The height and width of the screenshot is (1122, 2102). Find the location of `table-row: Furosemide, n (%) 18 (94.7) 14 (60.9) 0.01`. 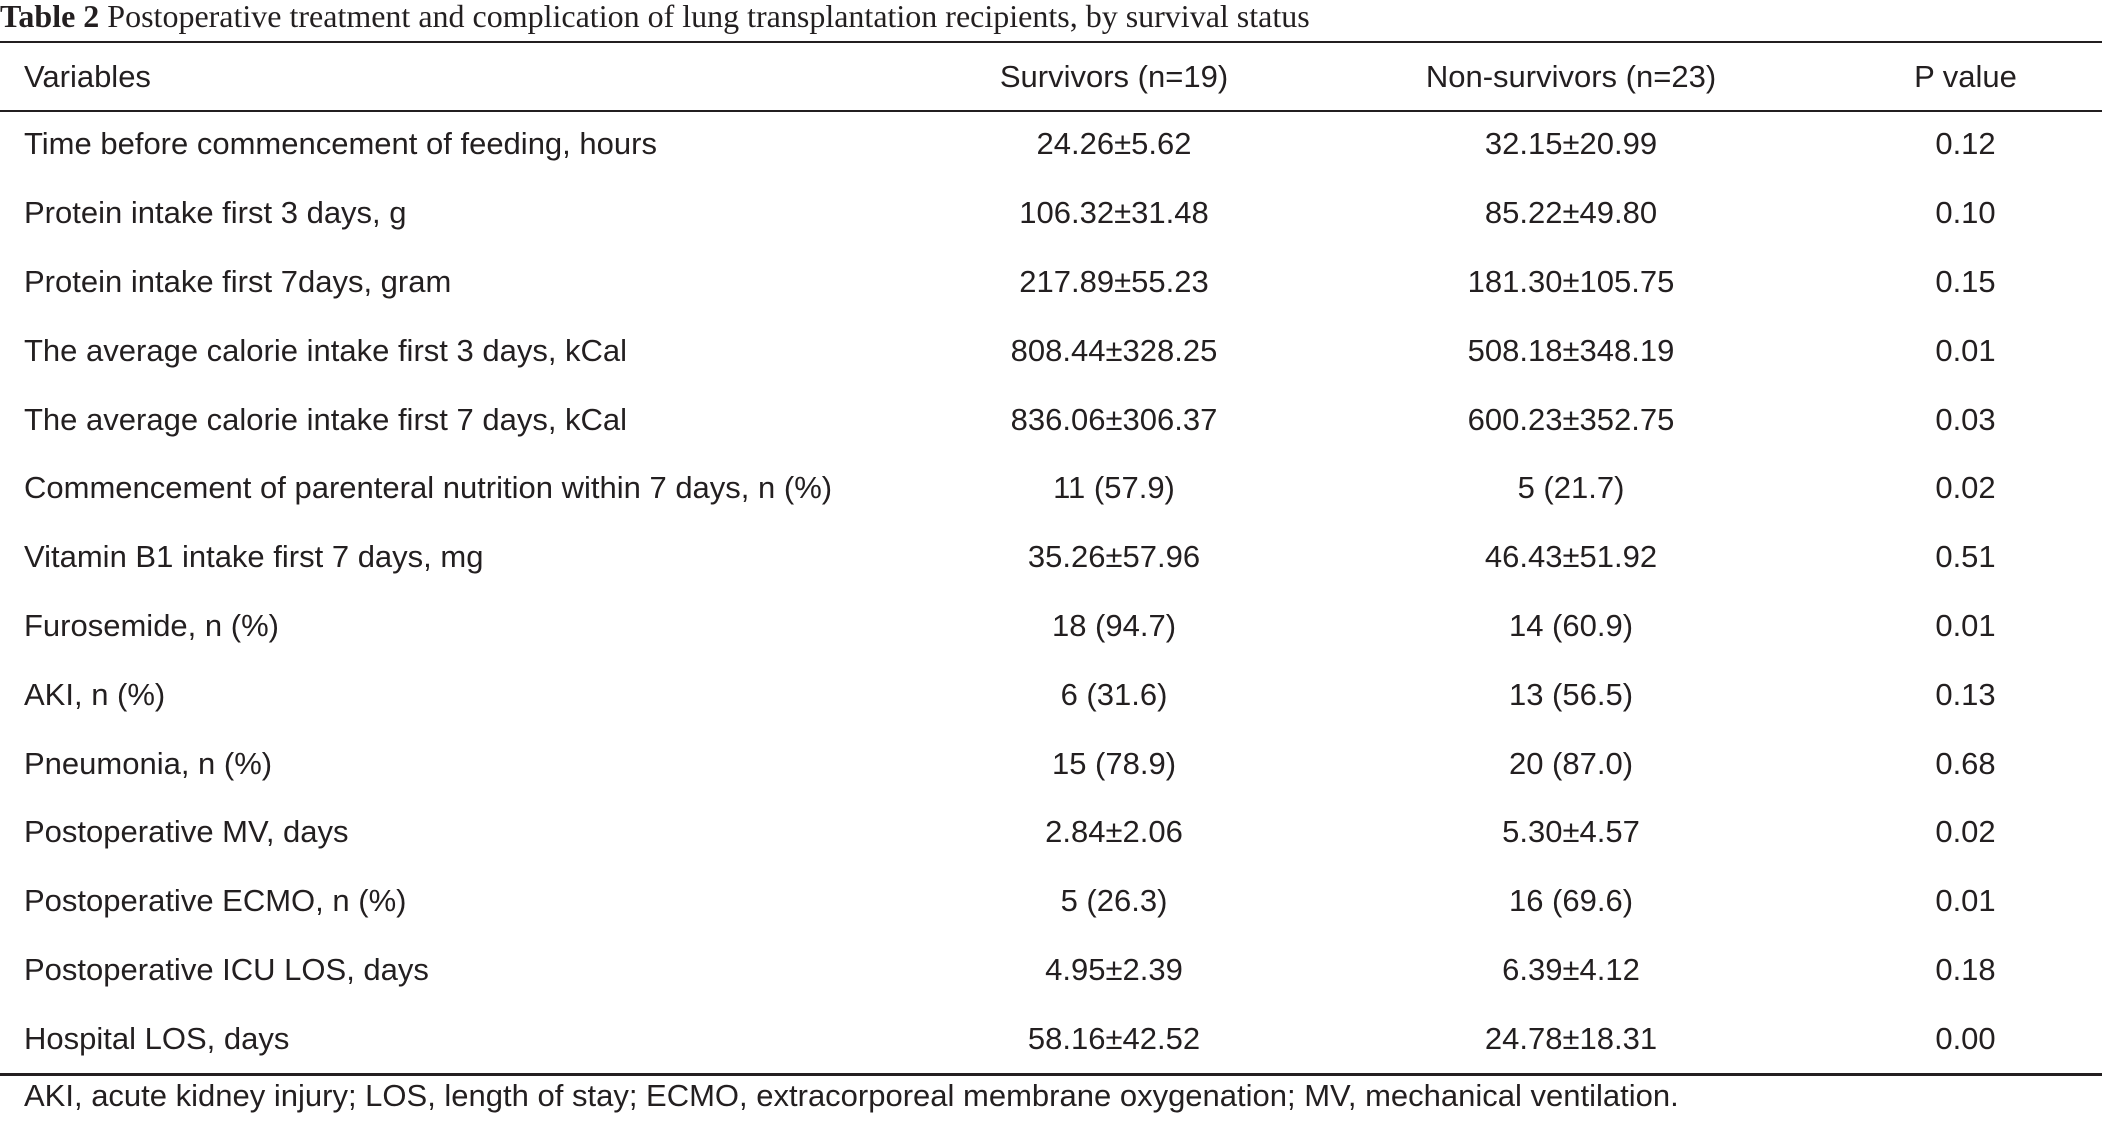

table-row: Furosemide, n (%) 18 (94.7) 14 (60.9) 0.01 is located at coordinates (1051, 626).